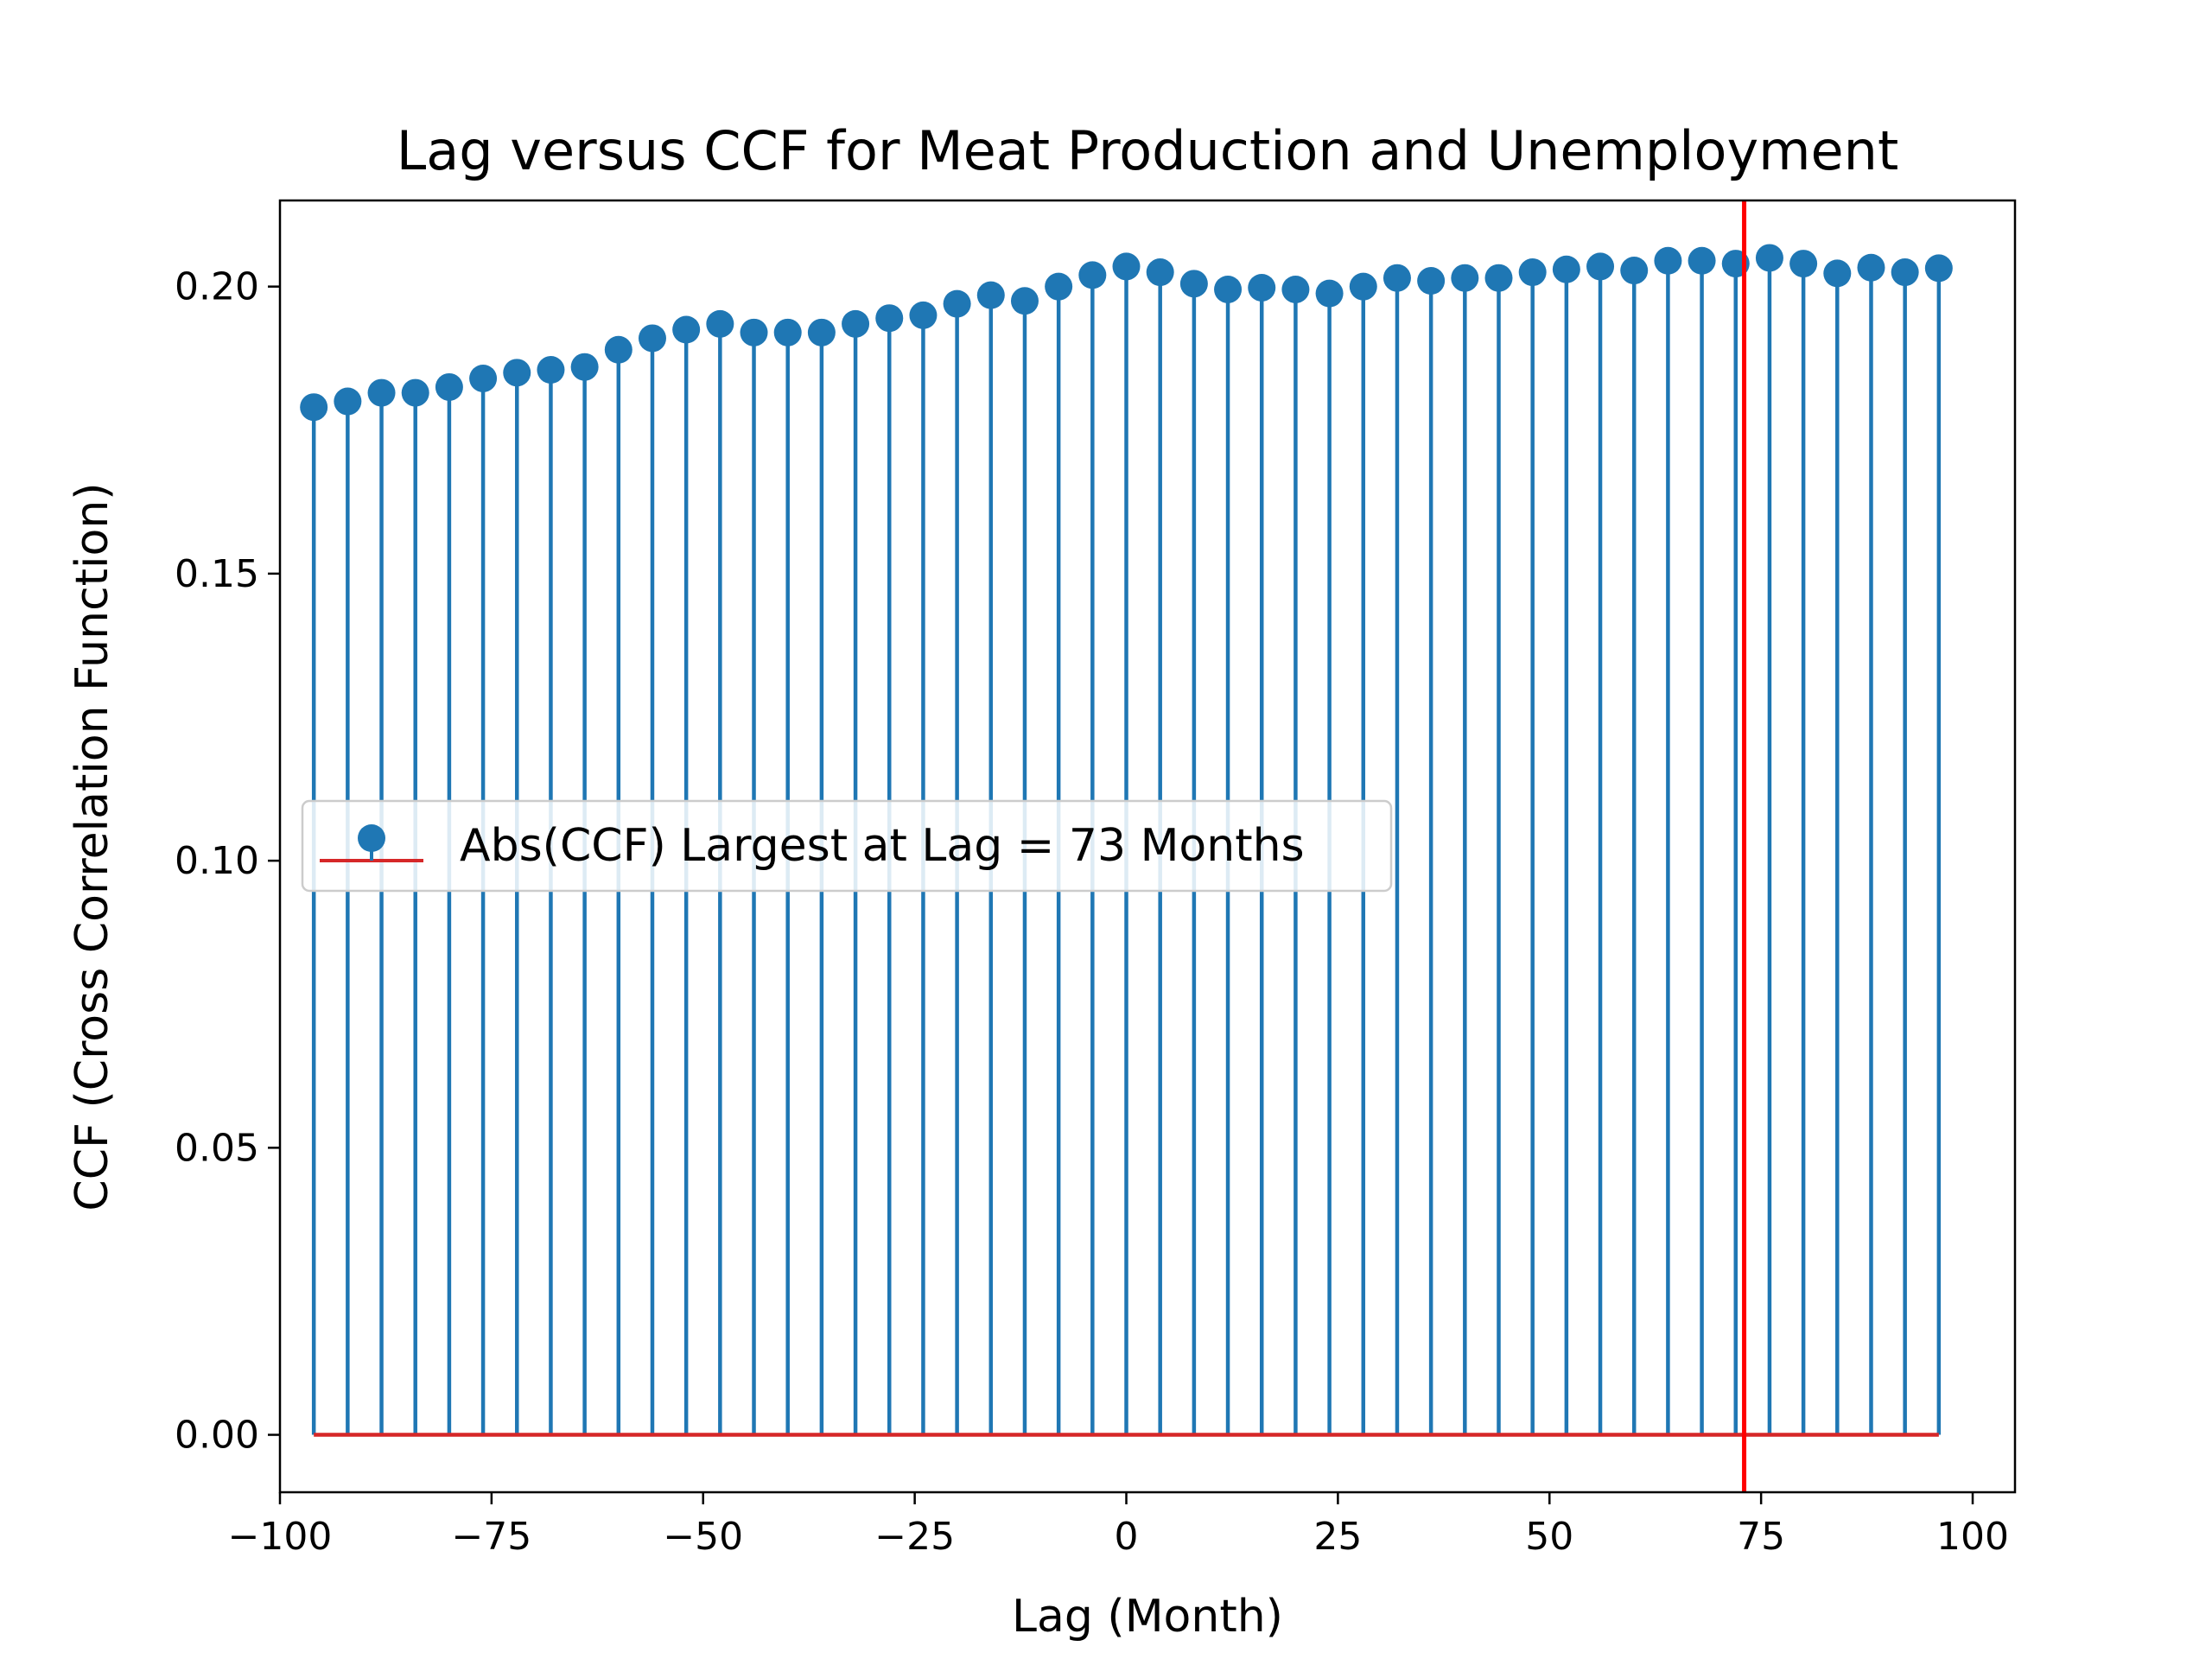  I want to click on legend-box, so click(847, 846).